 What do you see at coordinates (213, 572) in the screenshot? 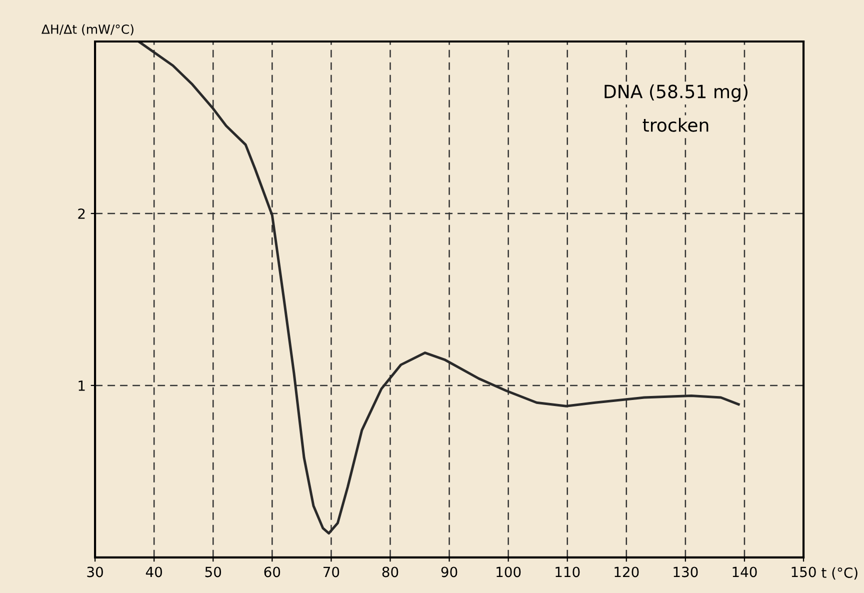
I see `x-tick-label: 50` at bounding box center [213, 572].